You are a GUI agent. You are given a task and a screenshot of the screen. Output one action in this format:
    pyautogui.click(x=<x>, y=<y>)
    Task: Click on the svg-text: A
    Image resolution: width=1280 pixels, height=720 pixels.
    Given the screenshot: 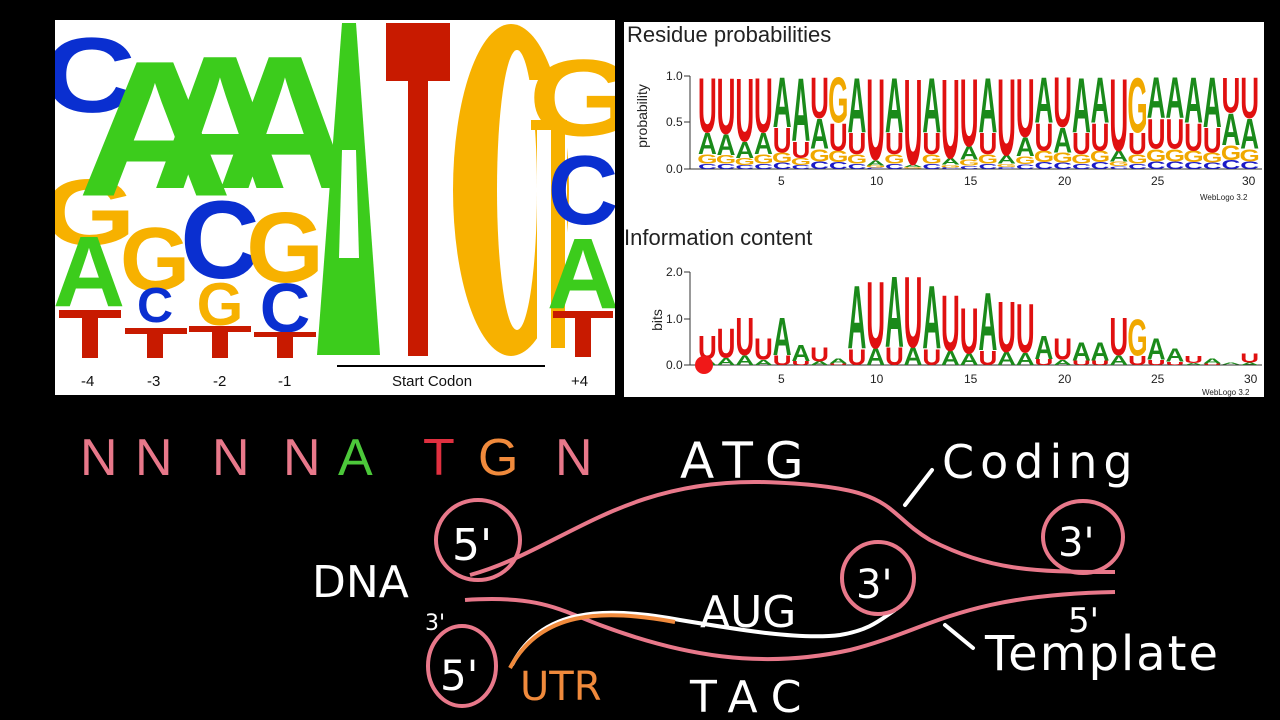 What is the action you would take?
    pyautogui.click(x=90, y=272)
    